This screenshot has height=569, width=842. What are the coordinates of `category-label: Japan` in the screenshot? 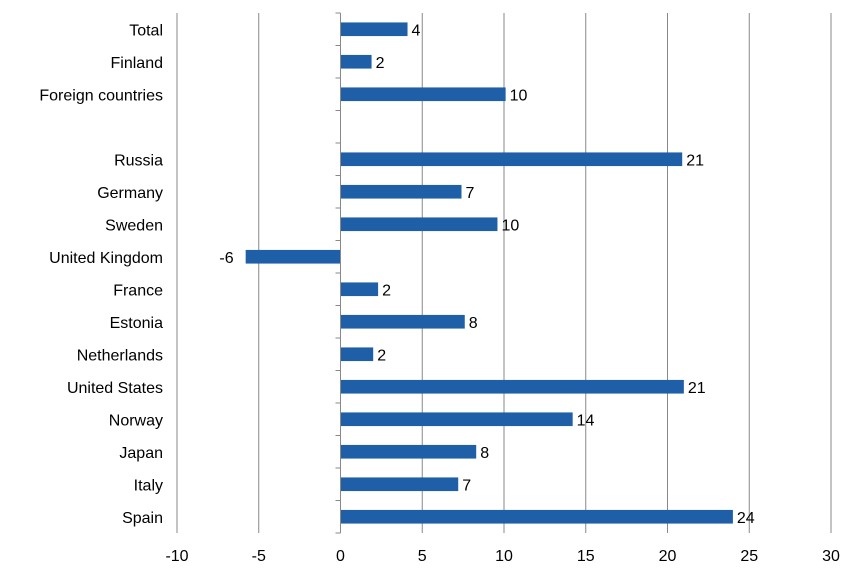 It's located at (141, 453).